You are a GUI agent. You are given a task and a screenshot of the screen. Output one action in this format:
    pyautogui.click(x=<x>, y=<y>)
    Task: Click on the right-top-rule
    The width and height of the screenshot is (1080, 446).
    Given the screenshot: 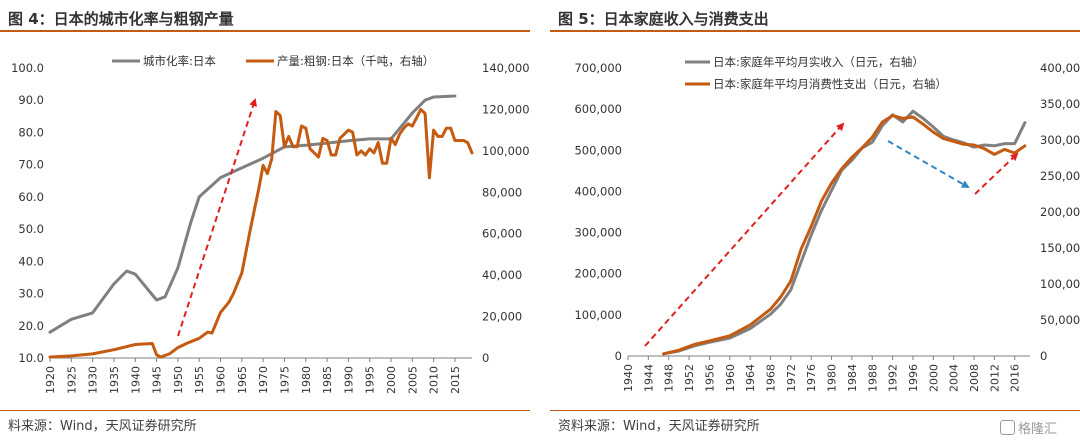 What is the action you would take?
    pyautogui.click(x=815, y=31)
    